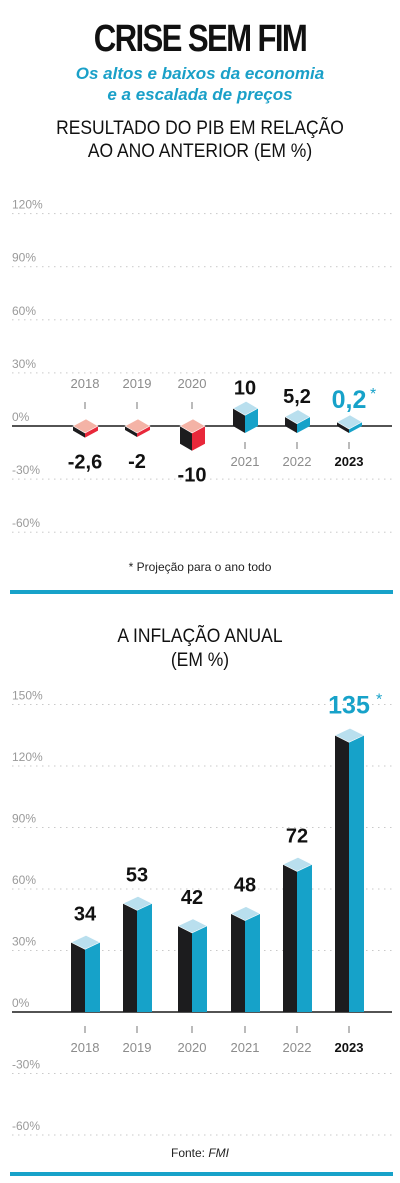 Image resolution: width=400 pixels, height=1183 pixels. I want to click on source-note: Fonte: FMI, so click(200, 1153).